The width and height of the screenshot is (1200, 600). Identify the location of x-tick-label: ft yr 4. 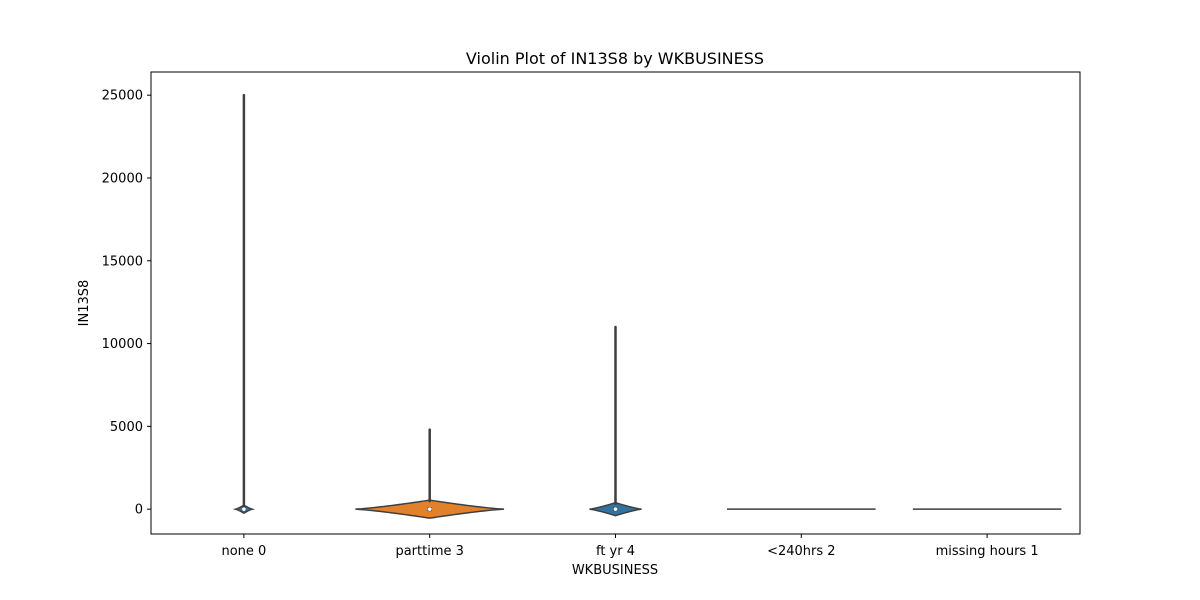
(615, 551).